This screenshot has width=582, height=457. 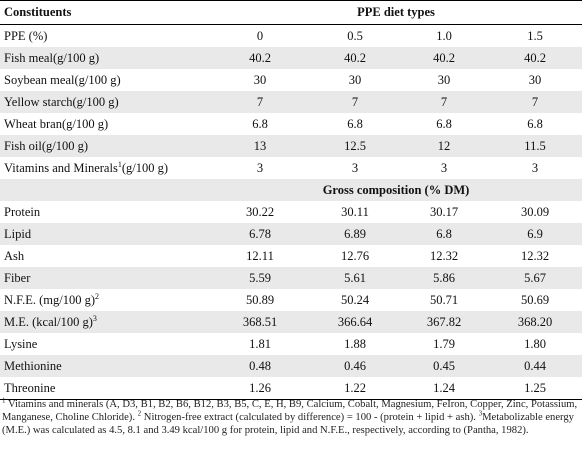 I want to click on row-label: Yellow starch(g/100 g), so click(x=105, y=102).